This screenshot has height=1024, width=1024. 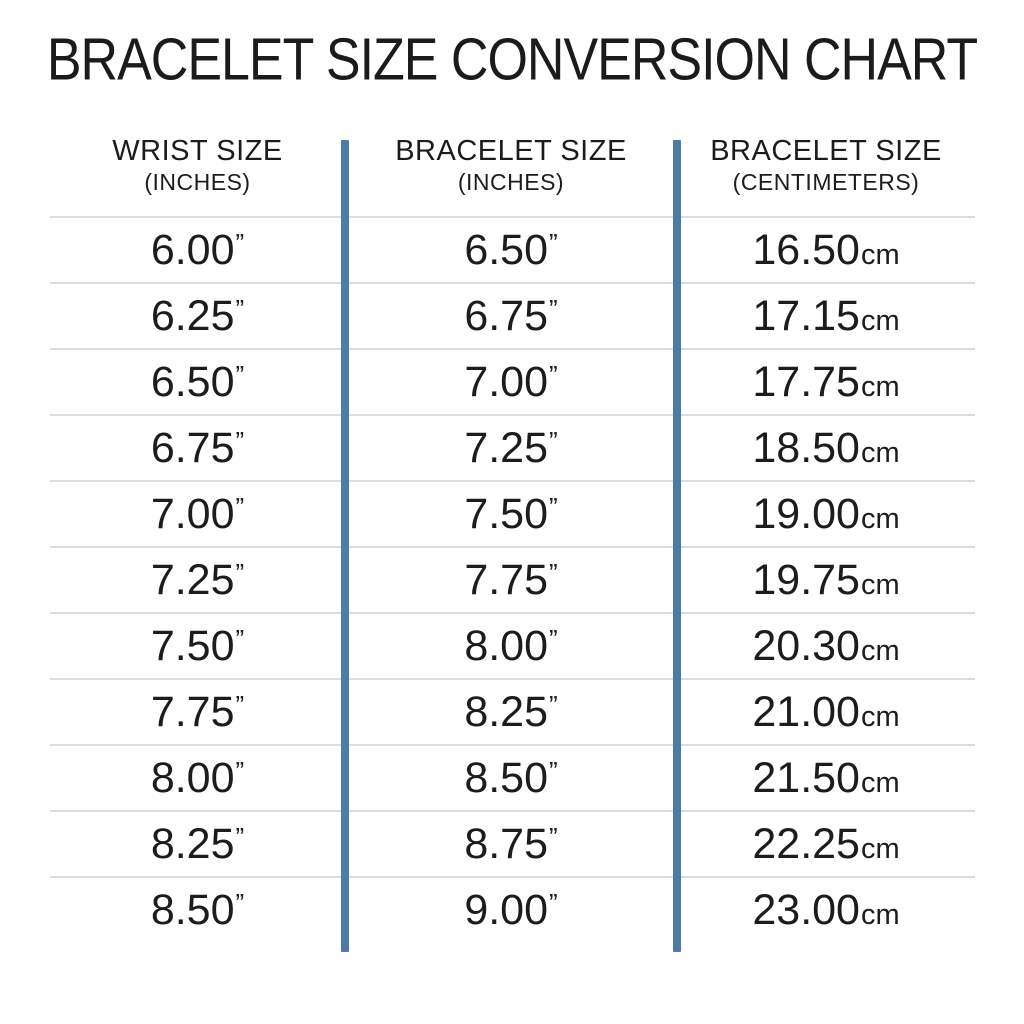 What do you see at coordinates (511, 151) in the screenshot?
I see `header-label: BRACELET SIZE` at bounding box center [511, 151].